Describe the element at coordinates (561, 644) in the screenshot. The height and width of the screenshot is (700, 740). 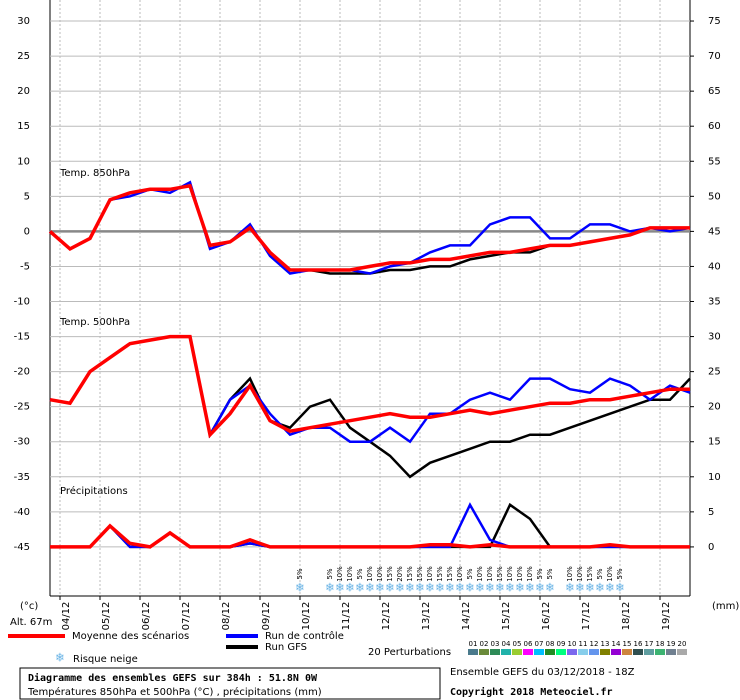
I see `perturbation-label: 09` at that location.